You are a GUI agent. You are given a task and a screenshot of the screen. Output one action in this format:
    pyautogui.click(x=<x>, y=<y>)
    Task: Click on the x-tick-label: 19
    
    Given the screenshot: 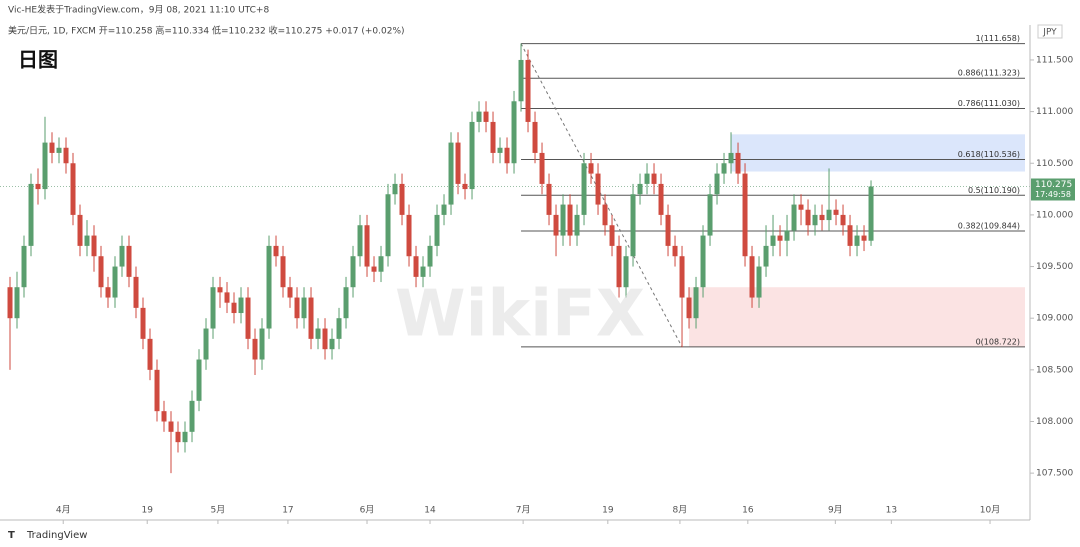 What is the action you would take?
    pyautogui.click(x=608, y=511)
    